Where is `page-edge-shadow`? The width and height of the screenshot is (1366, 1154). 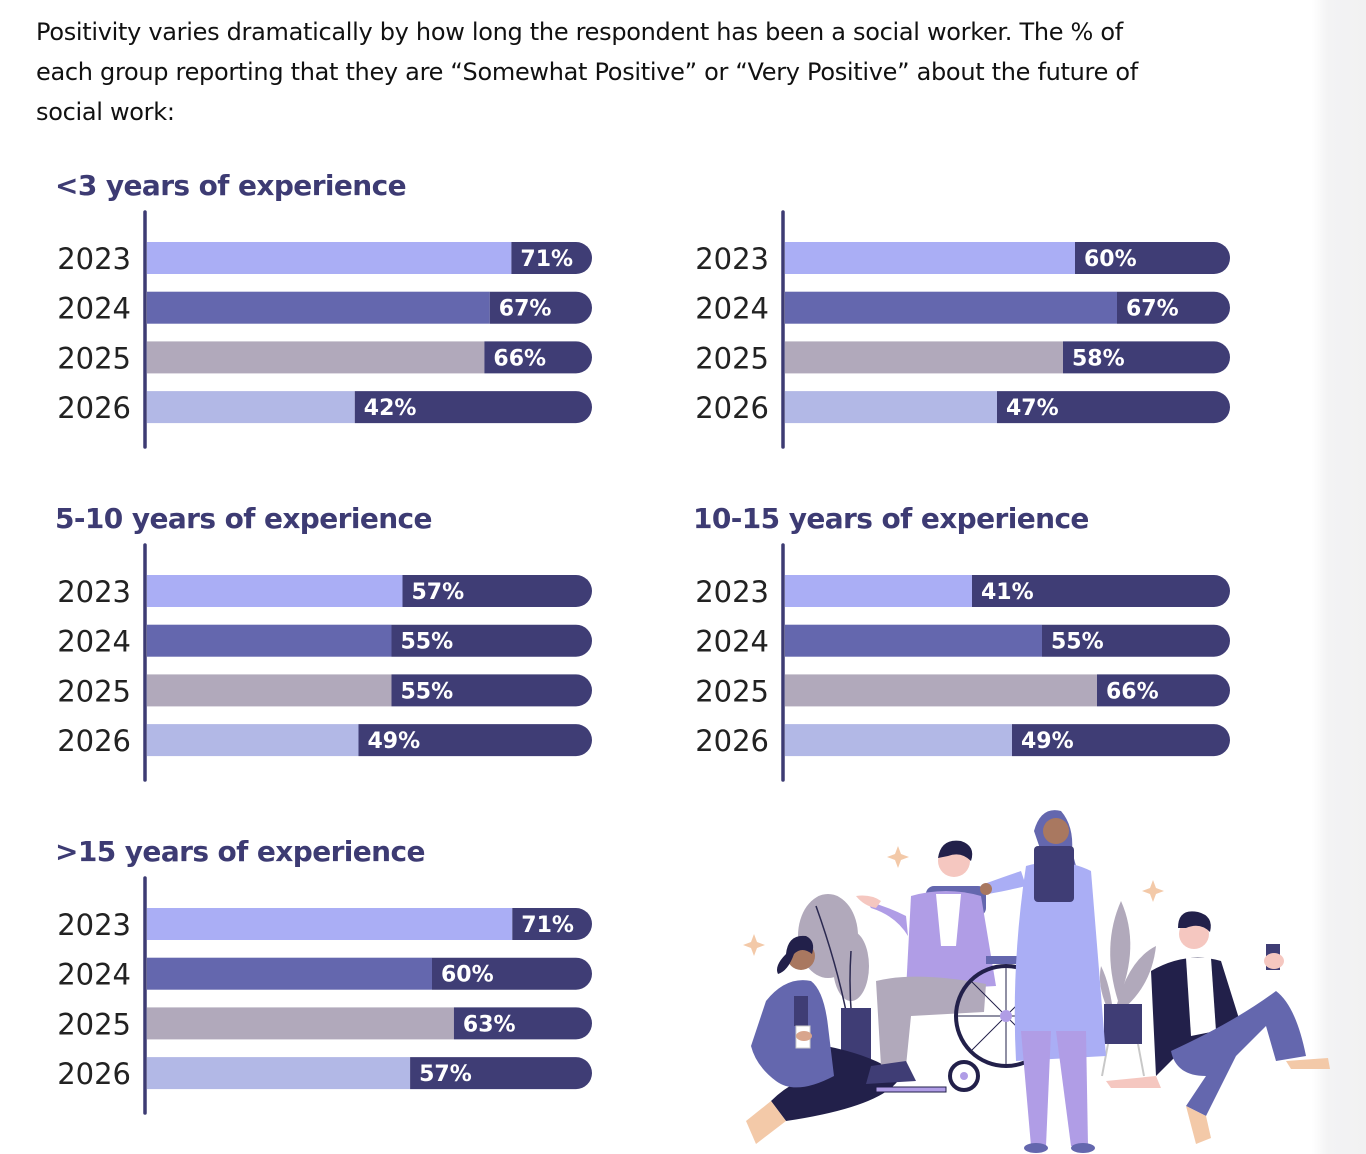
page-edge-shadow is located at coordinates (1339, 577).